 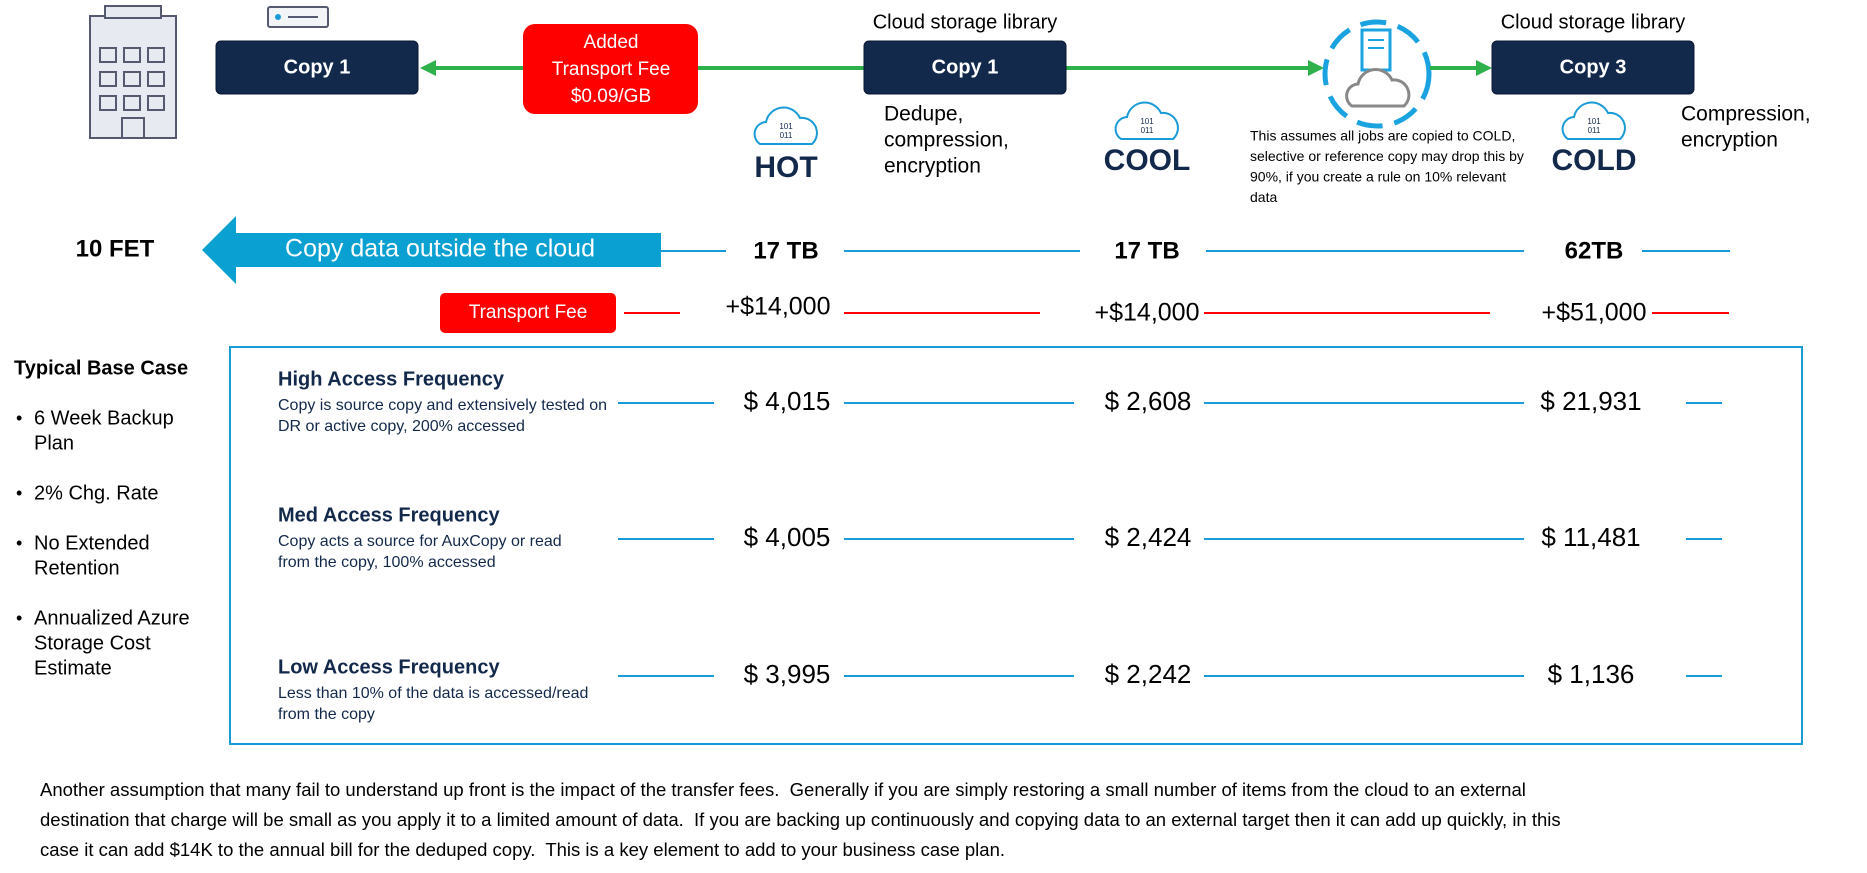 What do you see at coordinates (1590, 401) in the screenshot?
I see `cost-value: $ 21,931` at bounding box center [1590, 401].